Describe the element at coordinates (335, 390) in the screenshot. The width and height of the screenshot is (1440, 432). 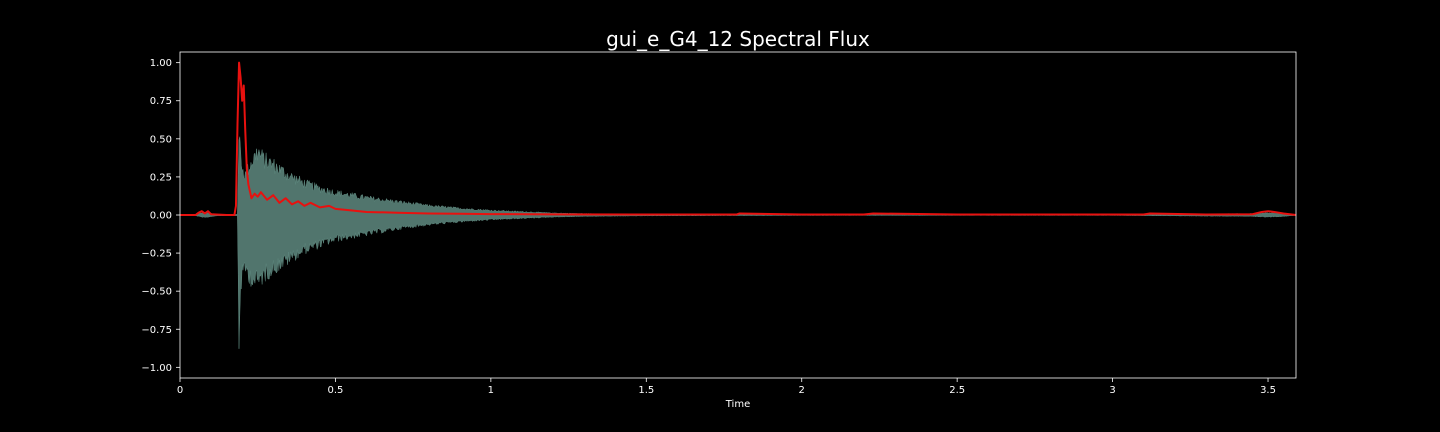
I see `x-tick-label: 0.5` at that location.